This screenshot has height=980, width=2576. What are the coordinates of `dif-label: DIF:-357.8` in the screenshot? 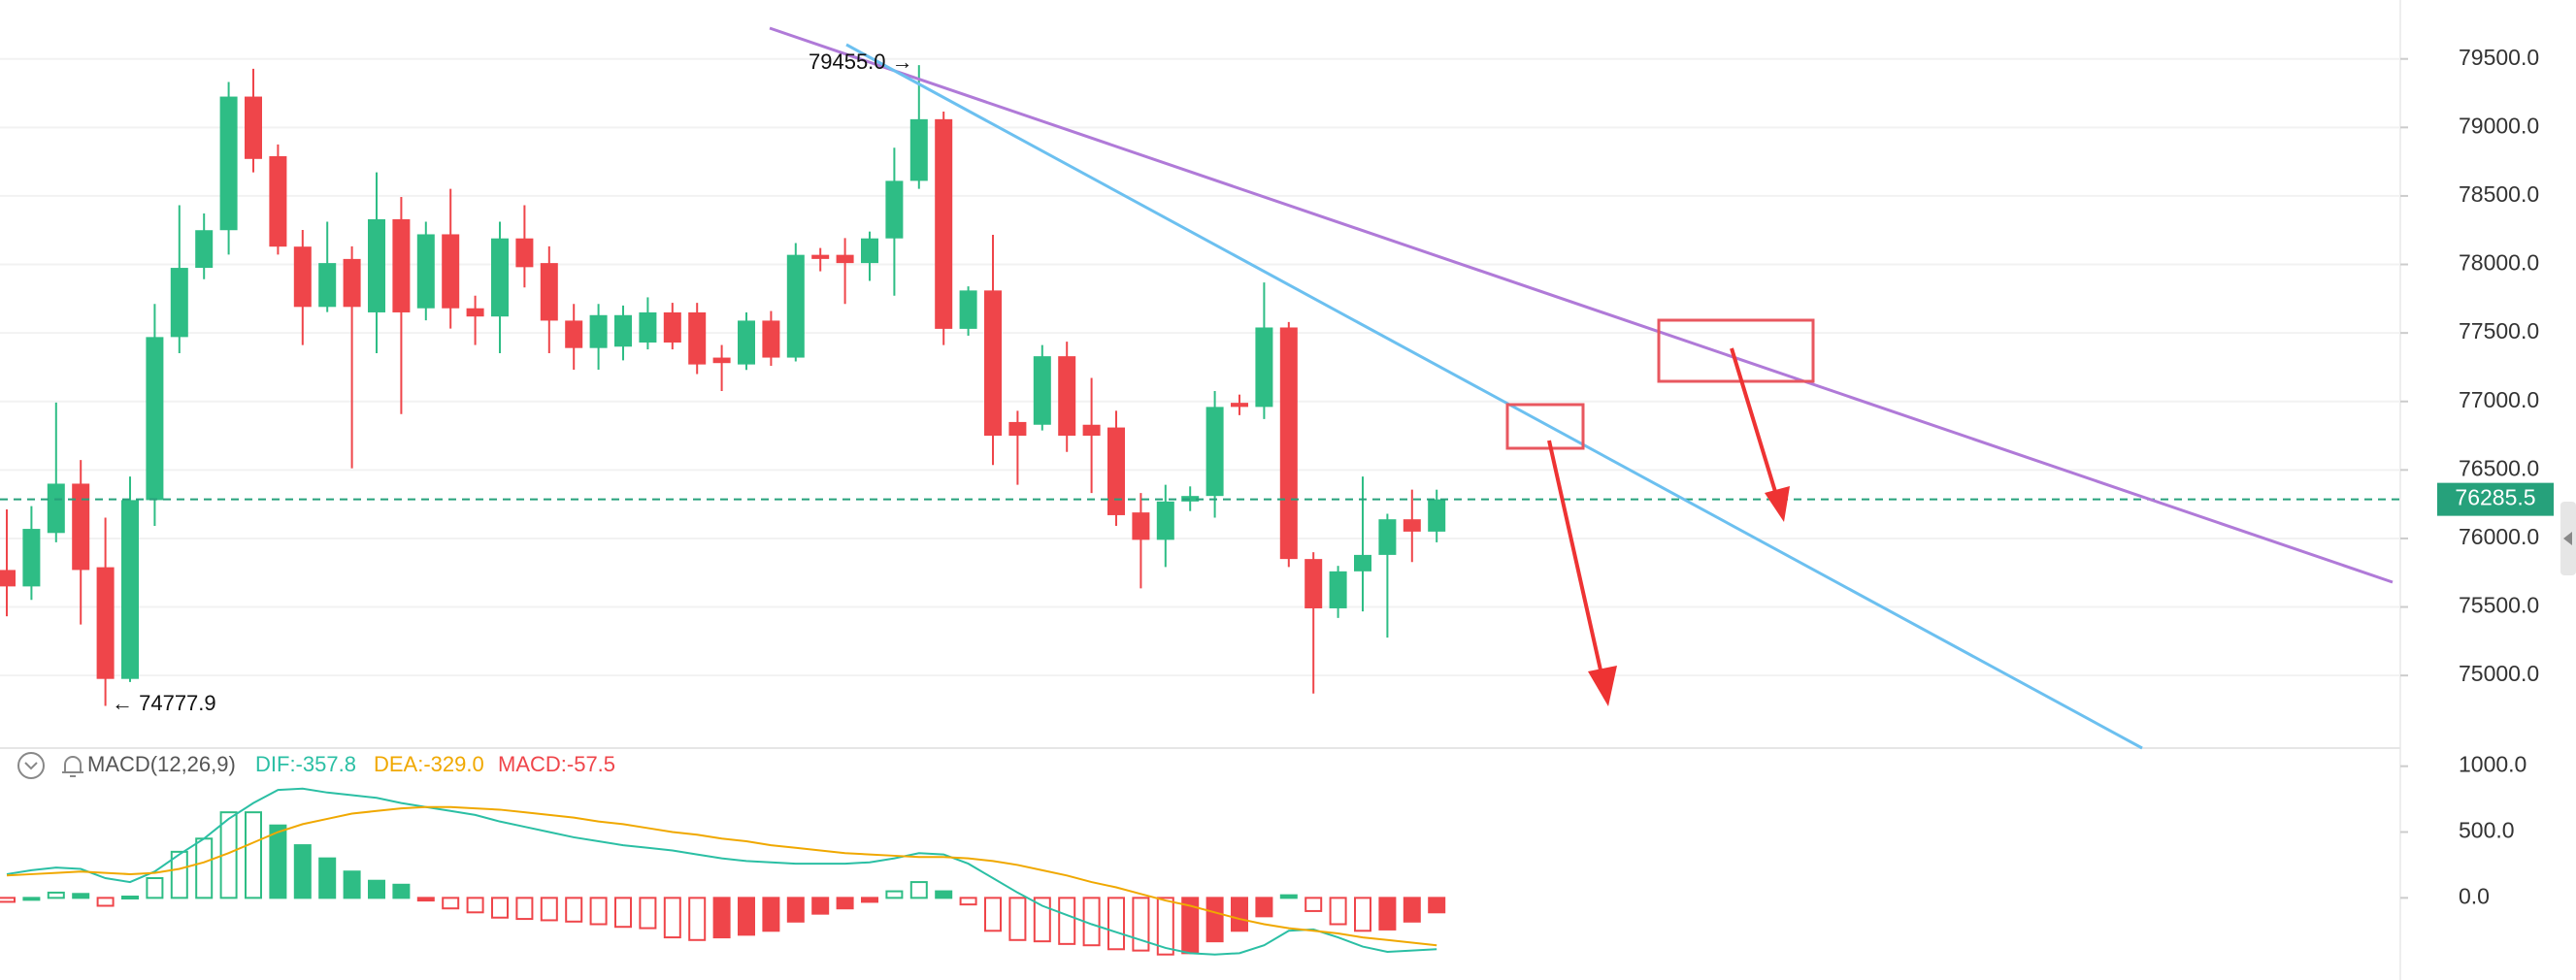 It's located at (305, 764).